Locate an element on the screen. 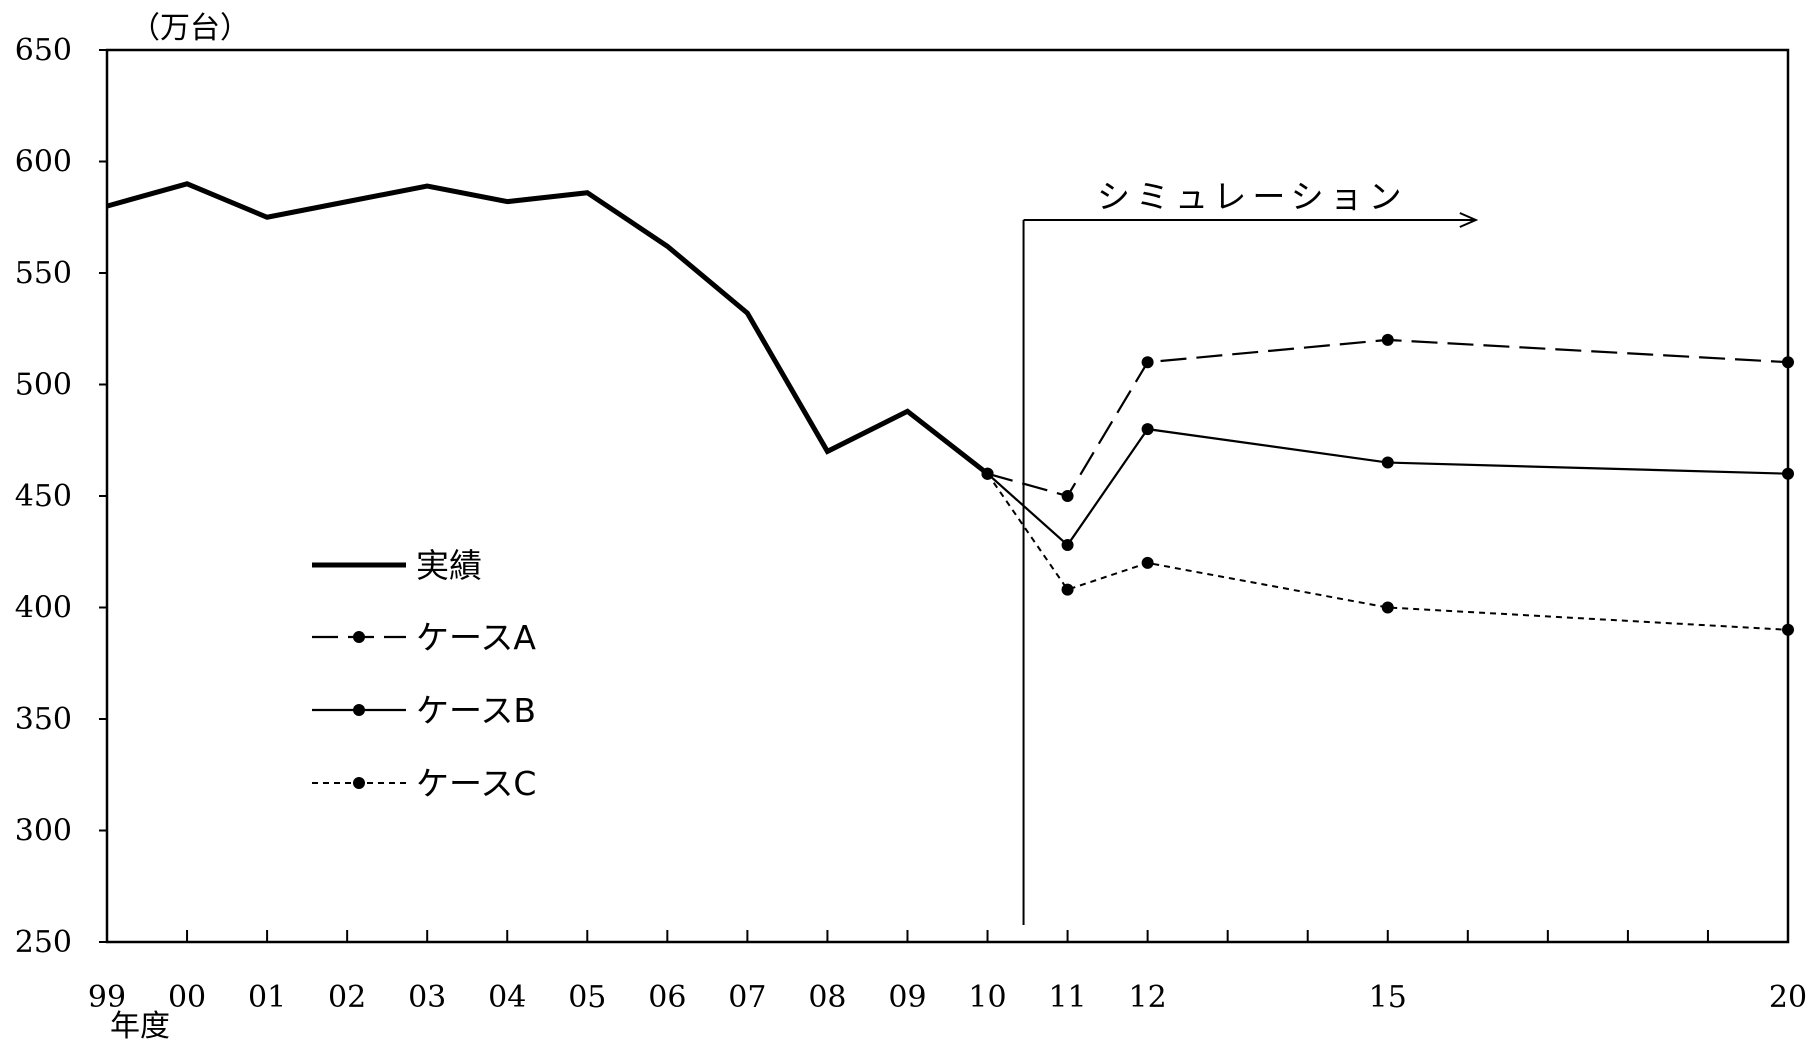 This screenshot has height=1041, width=1812. x-tick-label: 12 is located at coordinates (1148, 997).